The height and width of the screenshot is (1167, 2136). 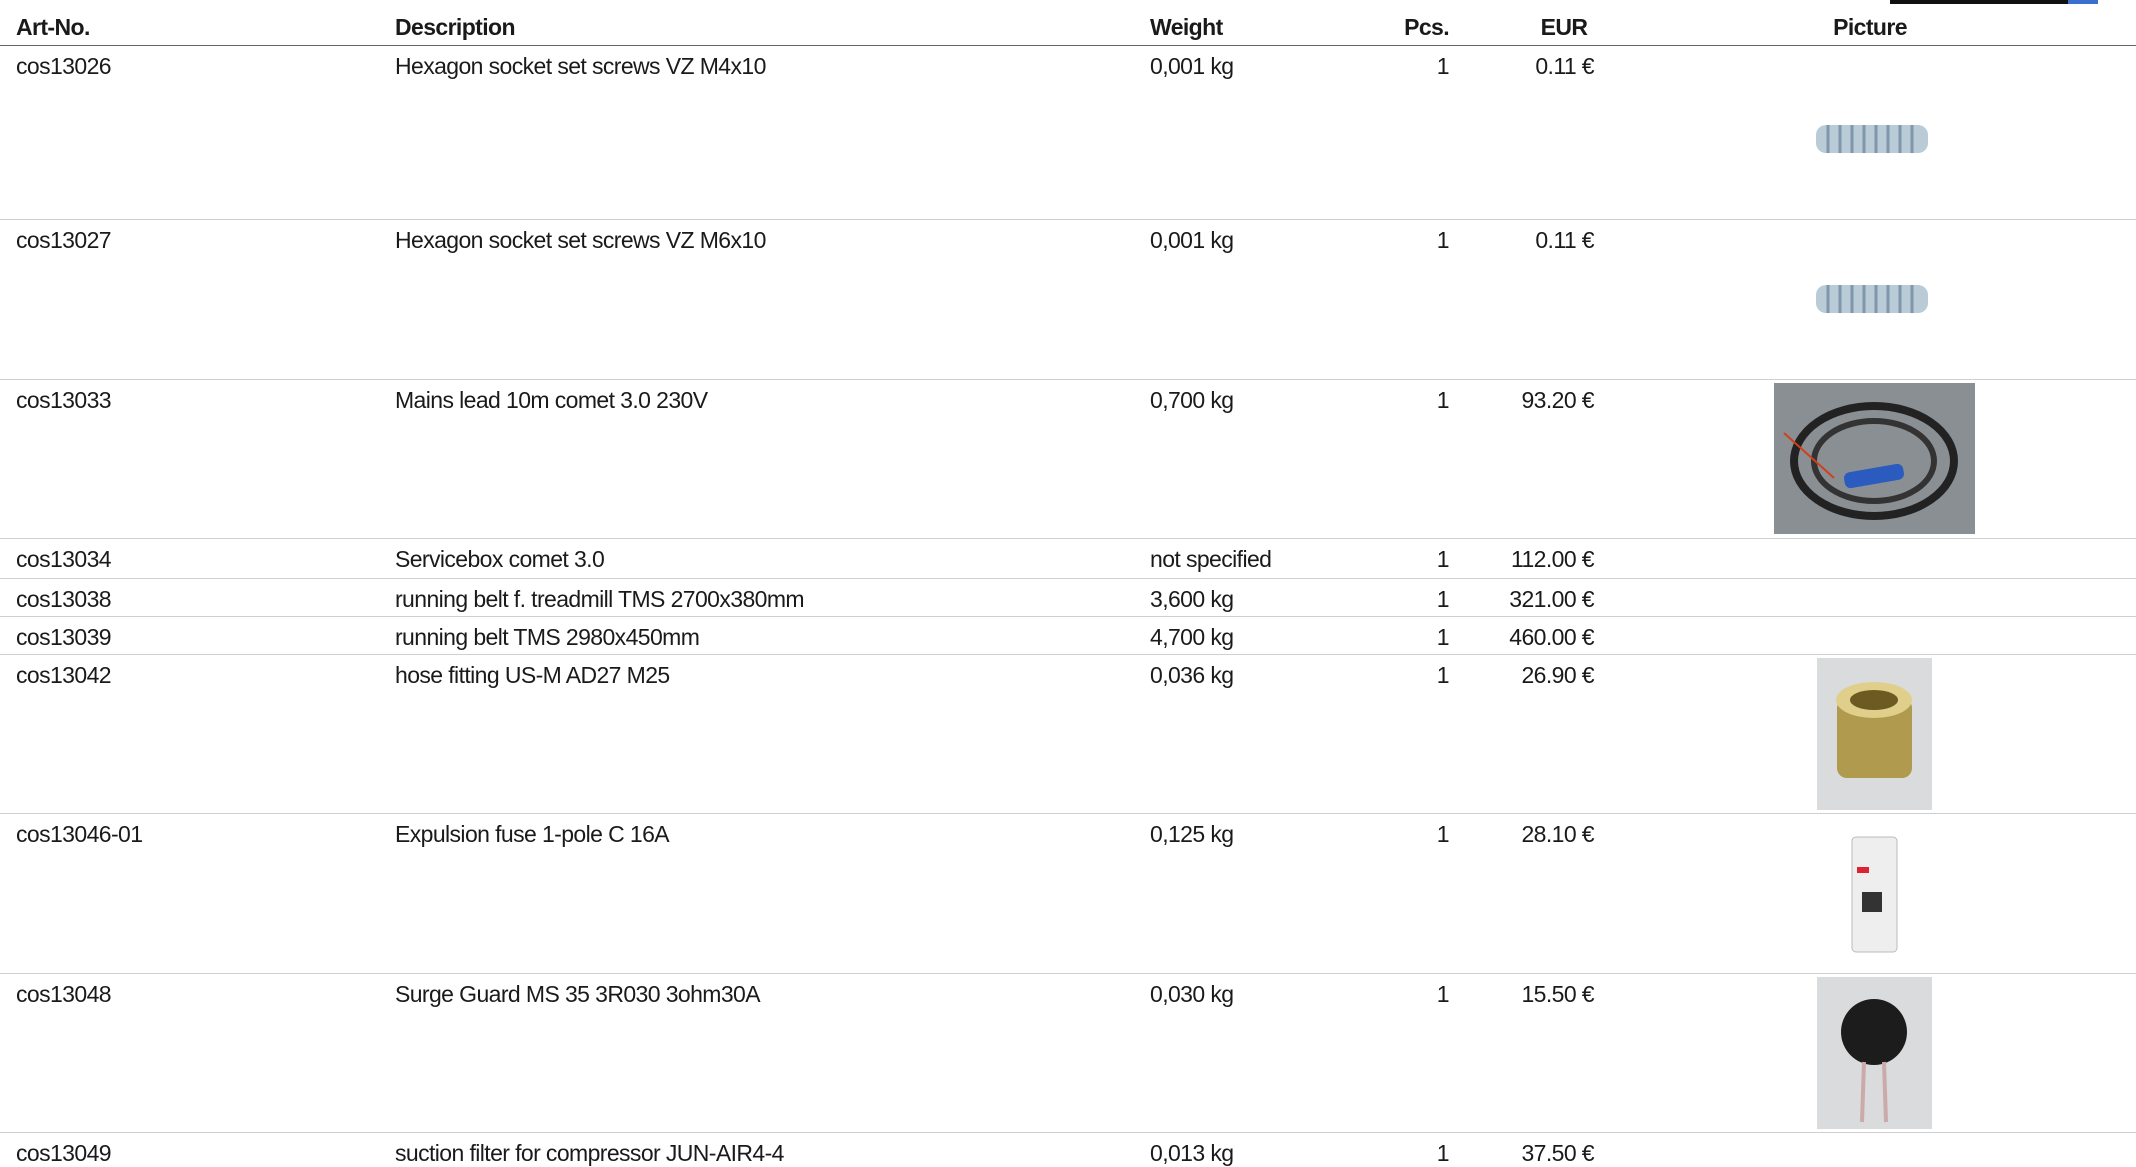 I want to click on weight: not specified, so click(x=1211, y=559).